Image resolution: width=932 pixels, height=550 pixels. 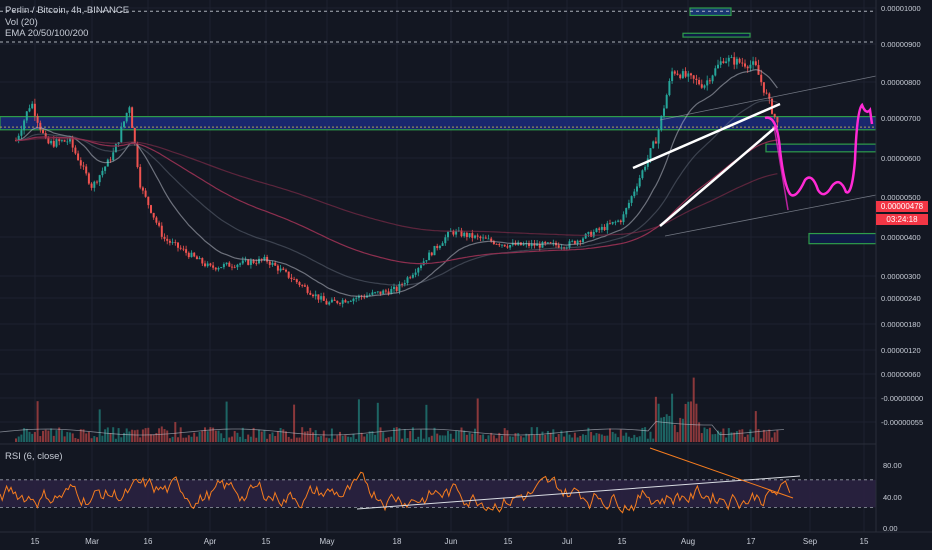 What do you see at coordinates (901, 197) in the screenshot?
I see `price-tick-label: 0.00000500` at bounding box center [901, 197].